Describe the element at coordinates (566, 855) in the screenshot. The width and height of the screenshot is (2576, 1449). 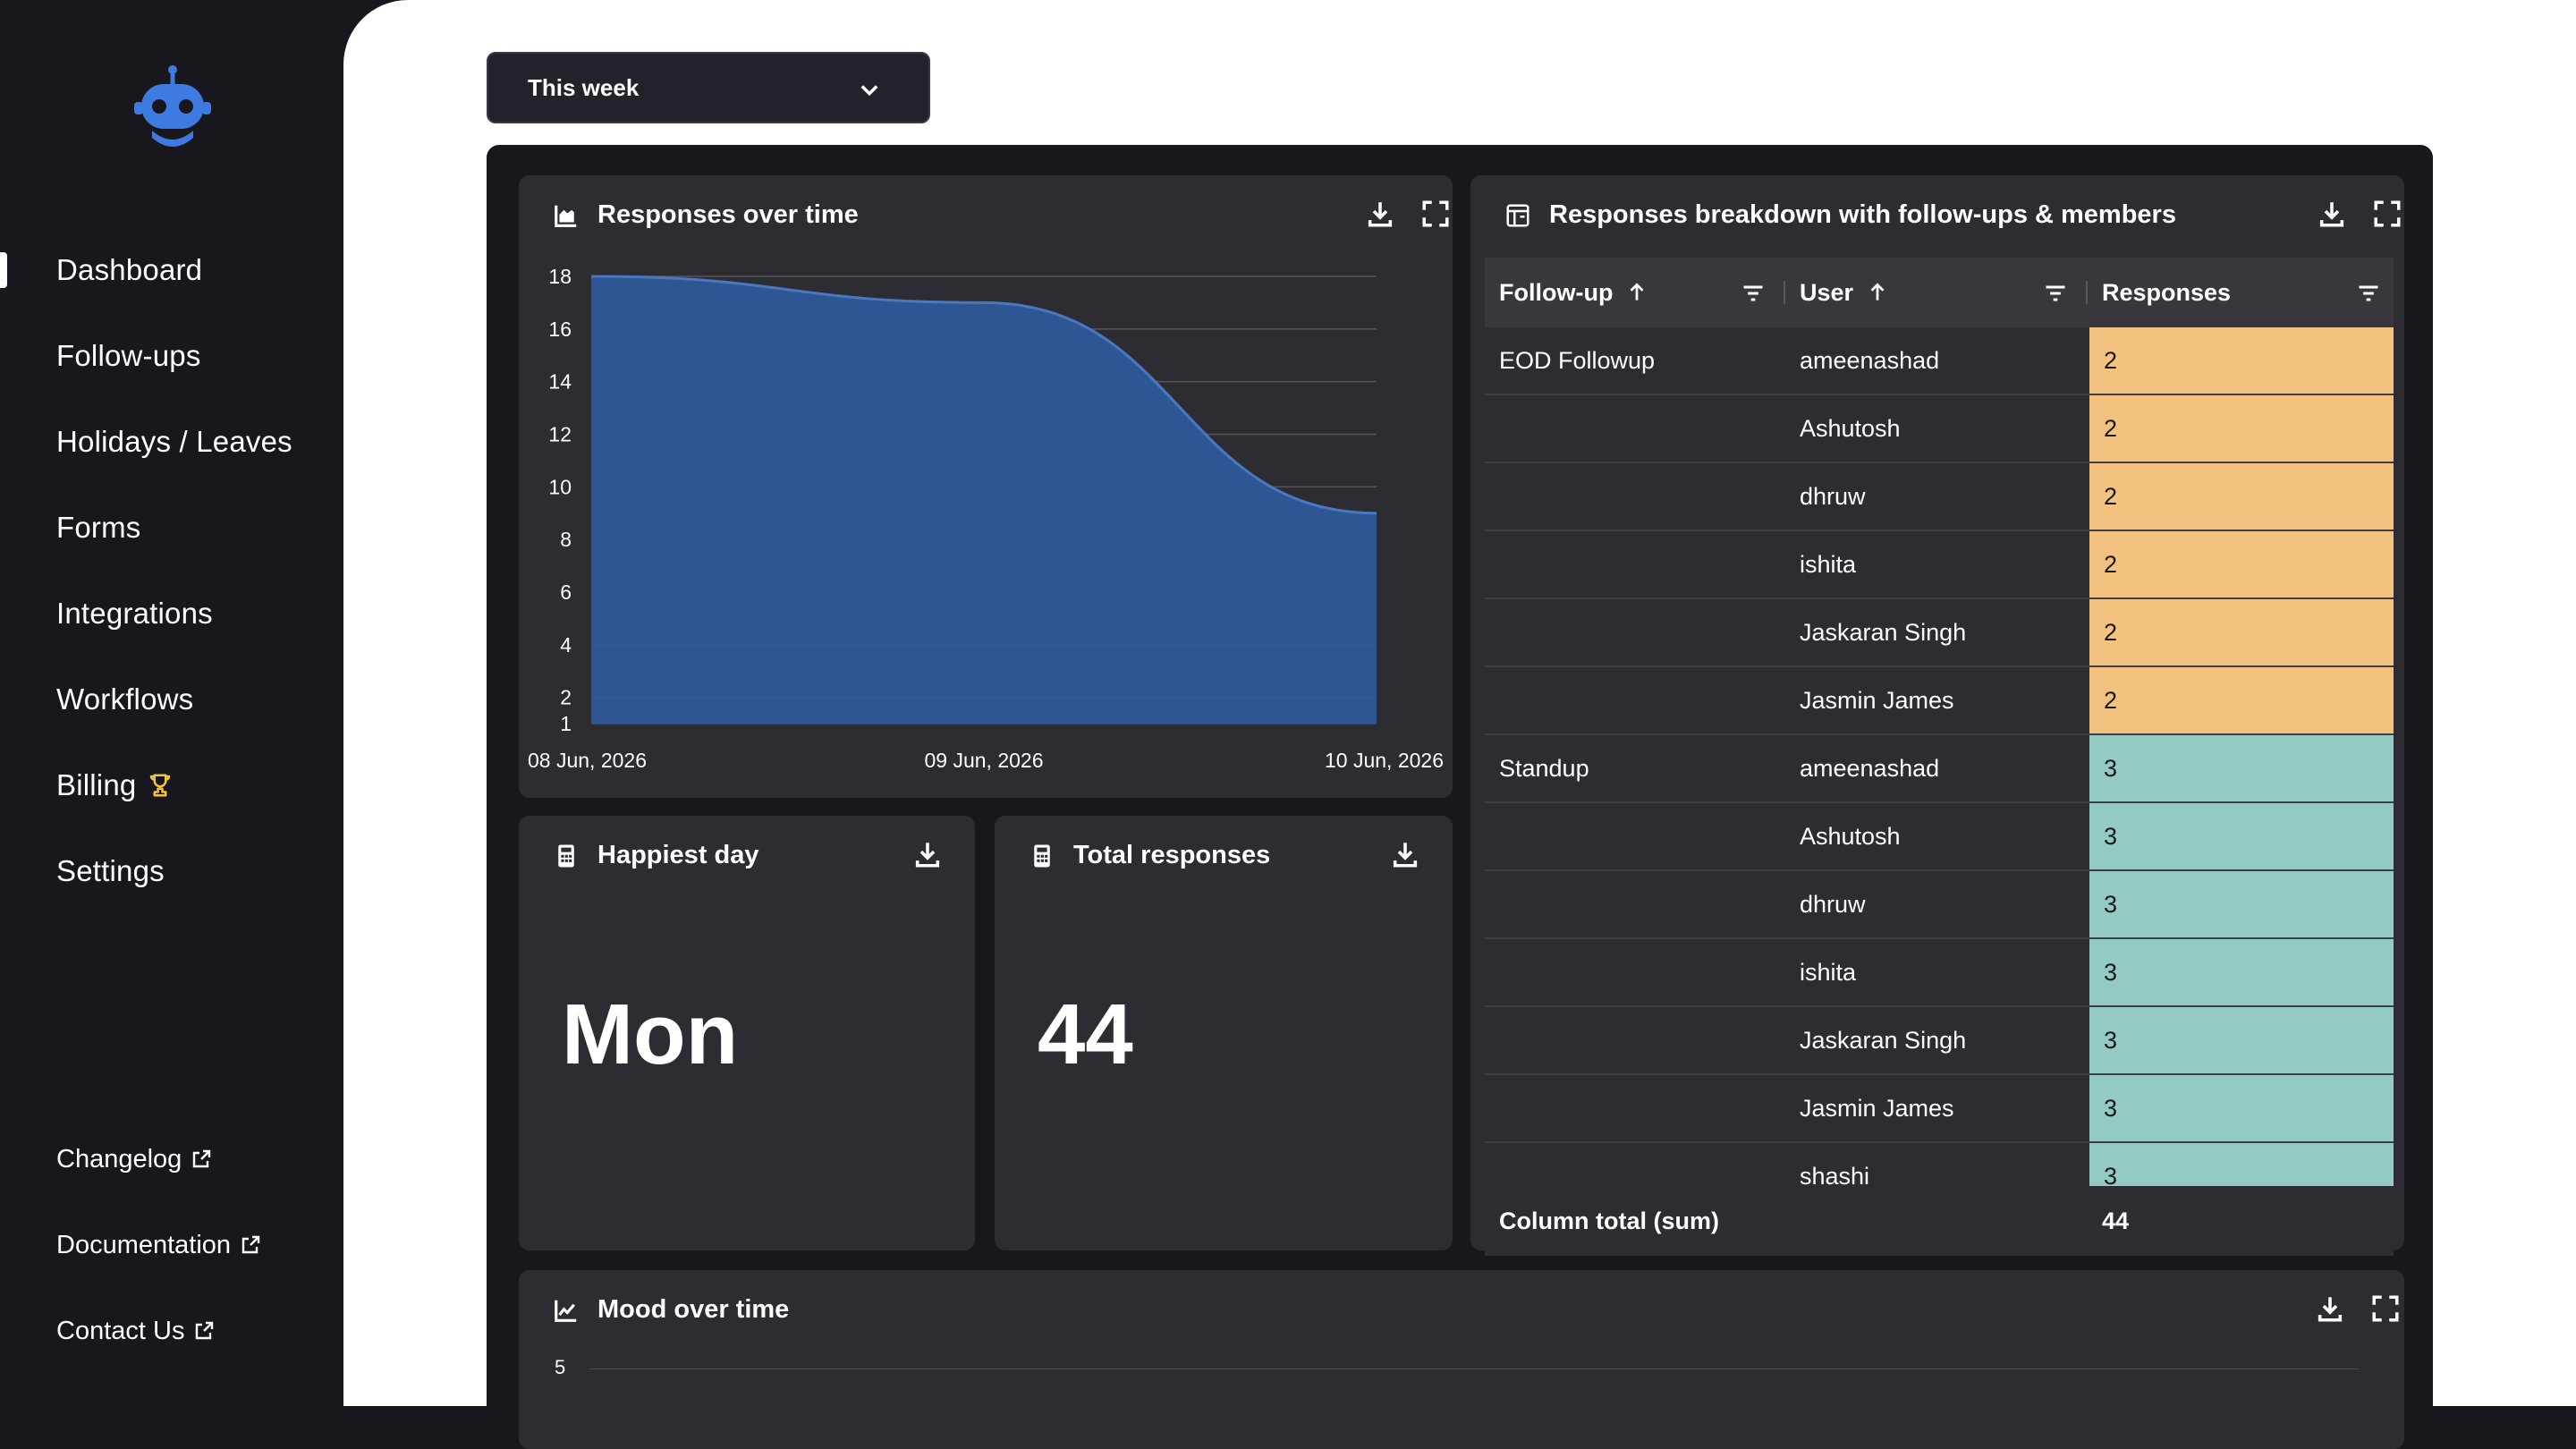
I see `calculator-icon` at that location.